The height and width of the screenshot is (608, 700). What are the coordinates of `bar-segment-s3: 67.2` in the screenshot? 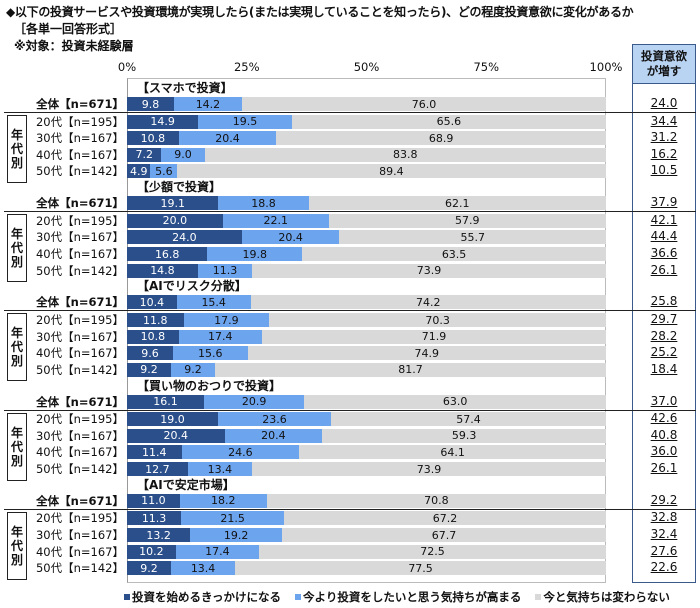 It's located at (445, 518).